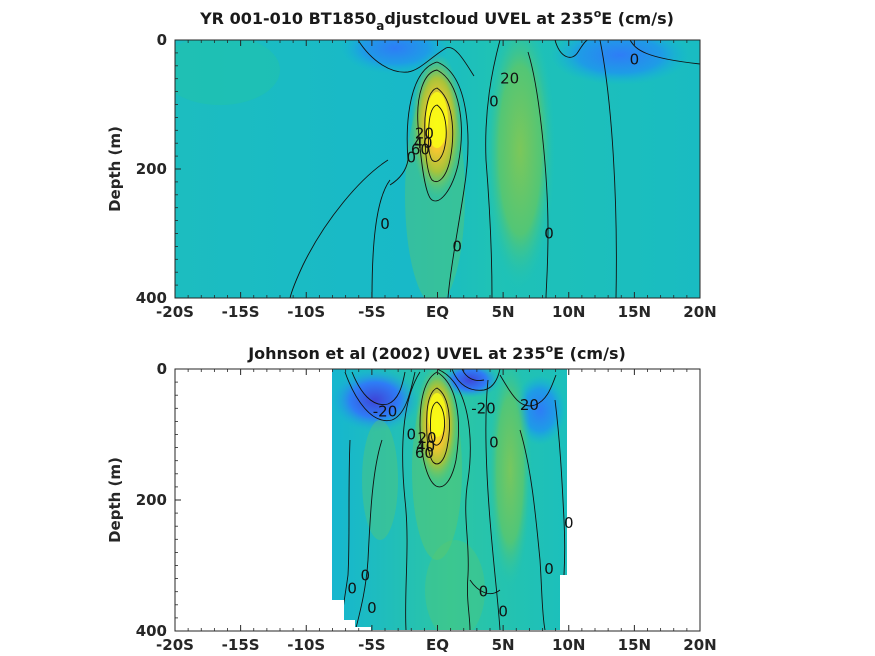  I want to click on panel1-y-ticks: 0 200 400, so click(158, 169).